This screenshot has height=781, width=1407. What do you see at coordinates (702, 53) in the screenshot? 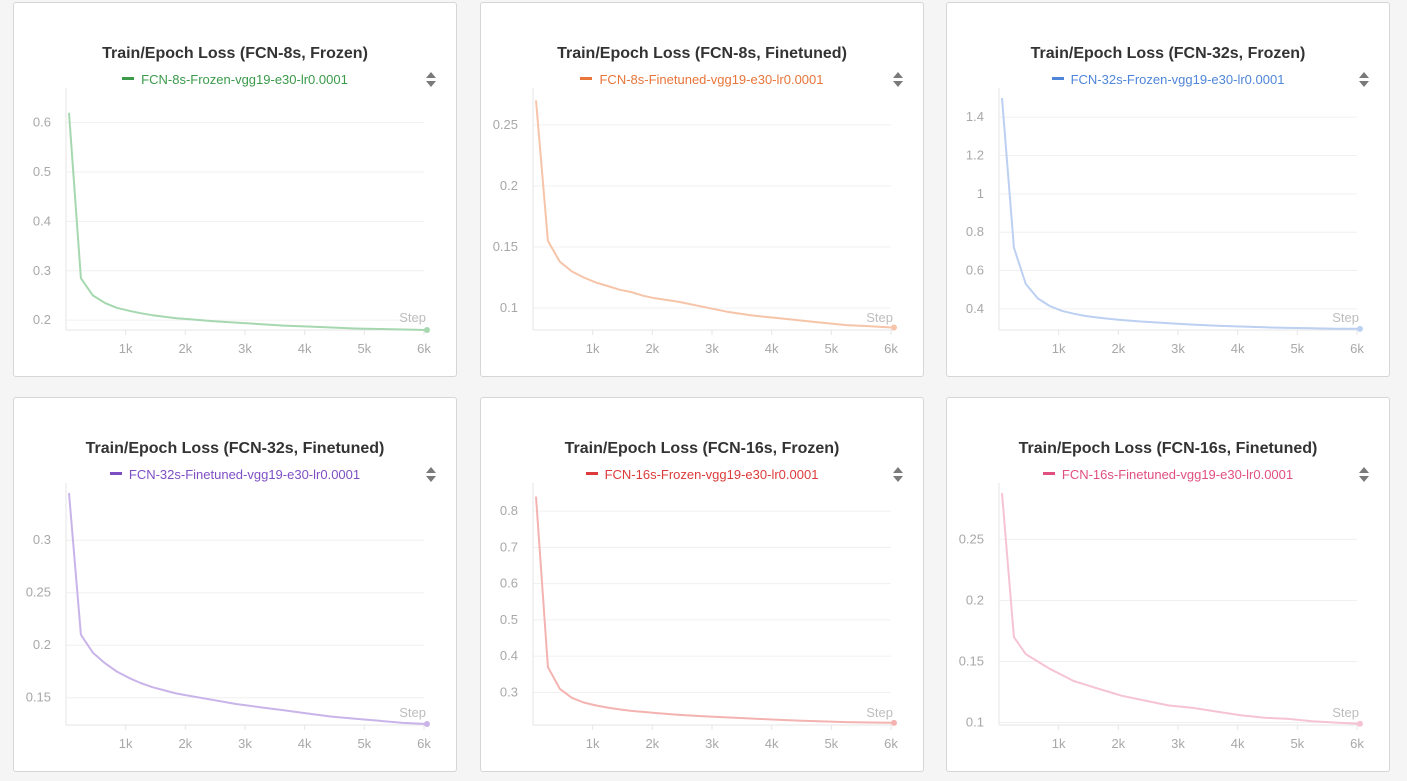
I see `chart-title: Train/Epoch Loss (FCN-8s, Finetuned)` at bounding box center [702, 53].